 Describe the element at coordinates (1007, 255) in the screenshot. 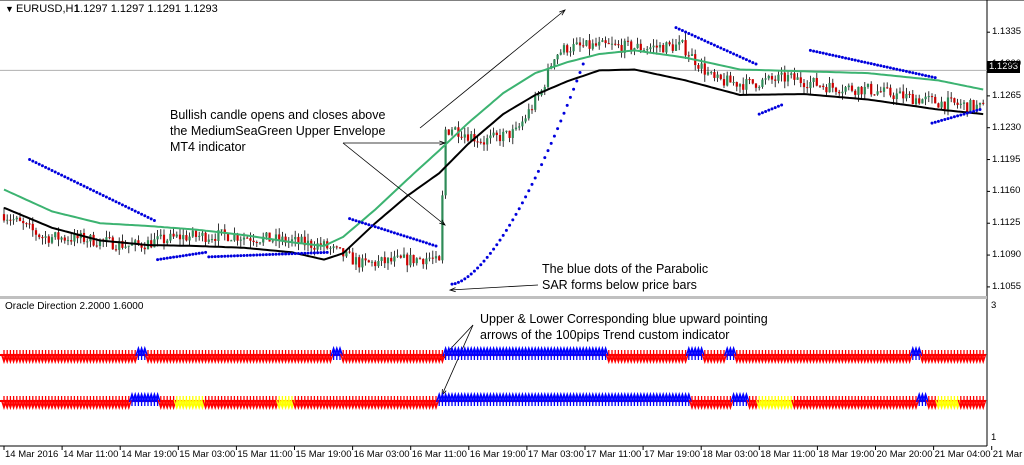

I see `price-label: 1.1090` at that location.